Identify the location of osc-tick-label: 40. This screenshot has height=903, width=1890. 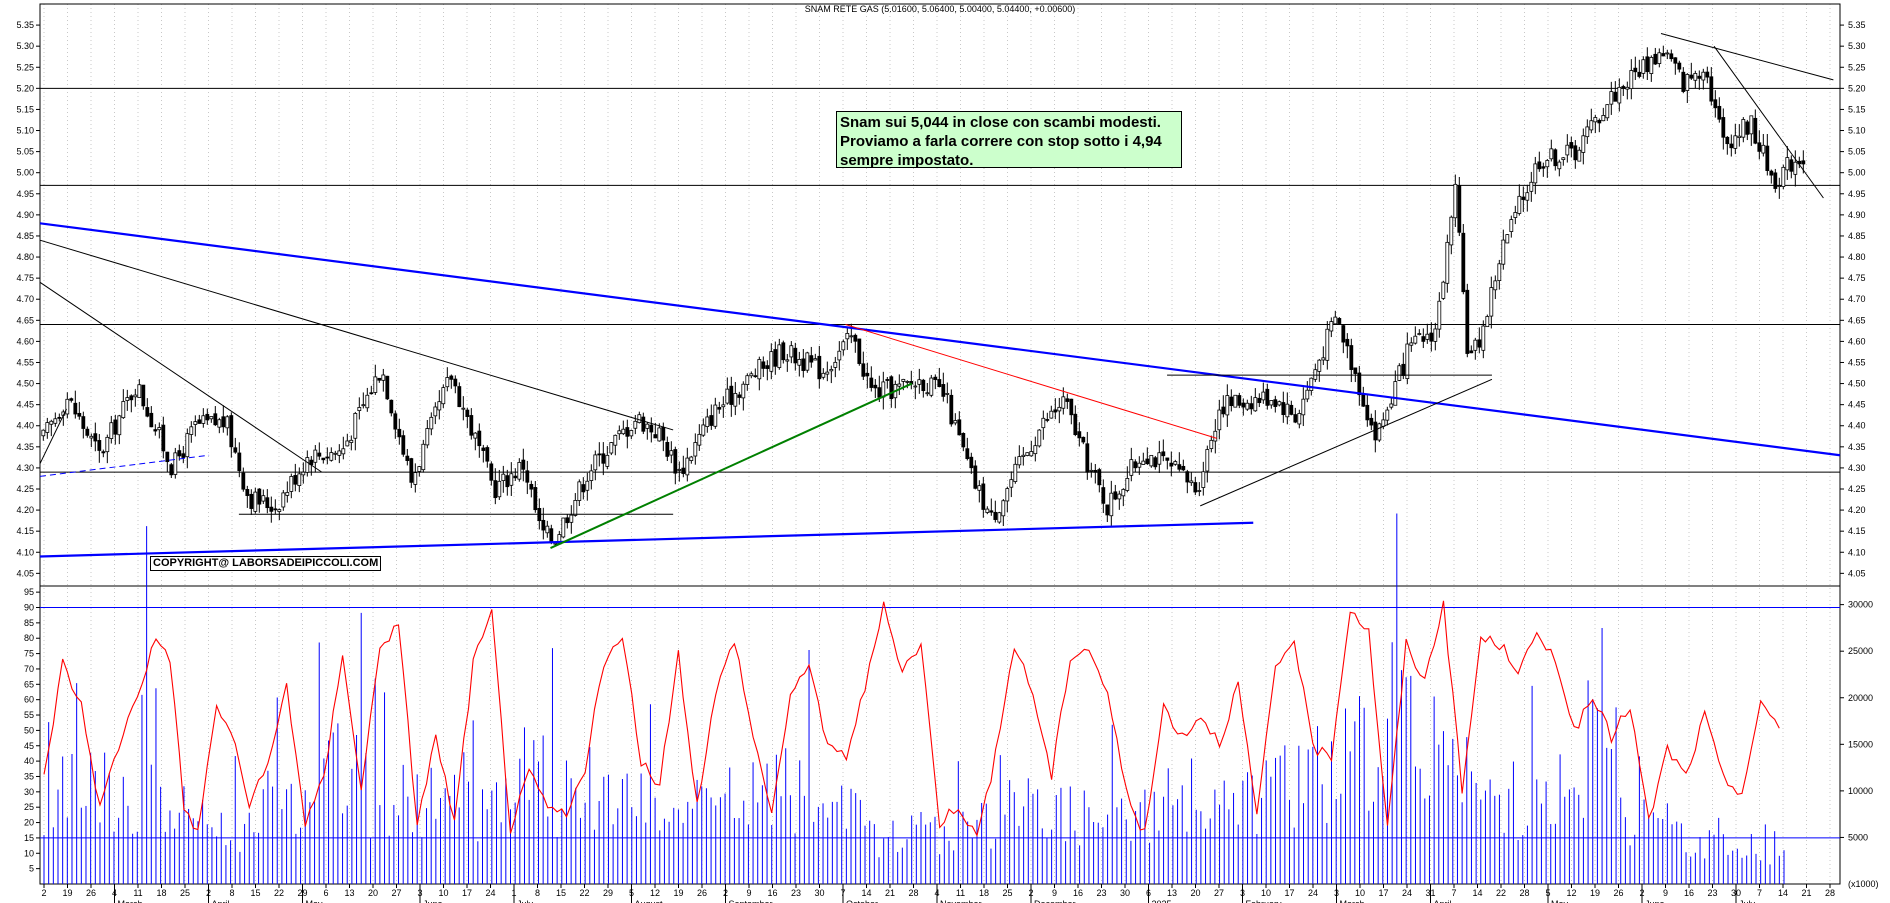
(29, 761).